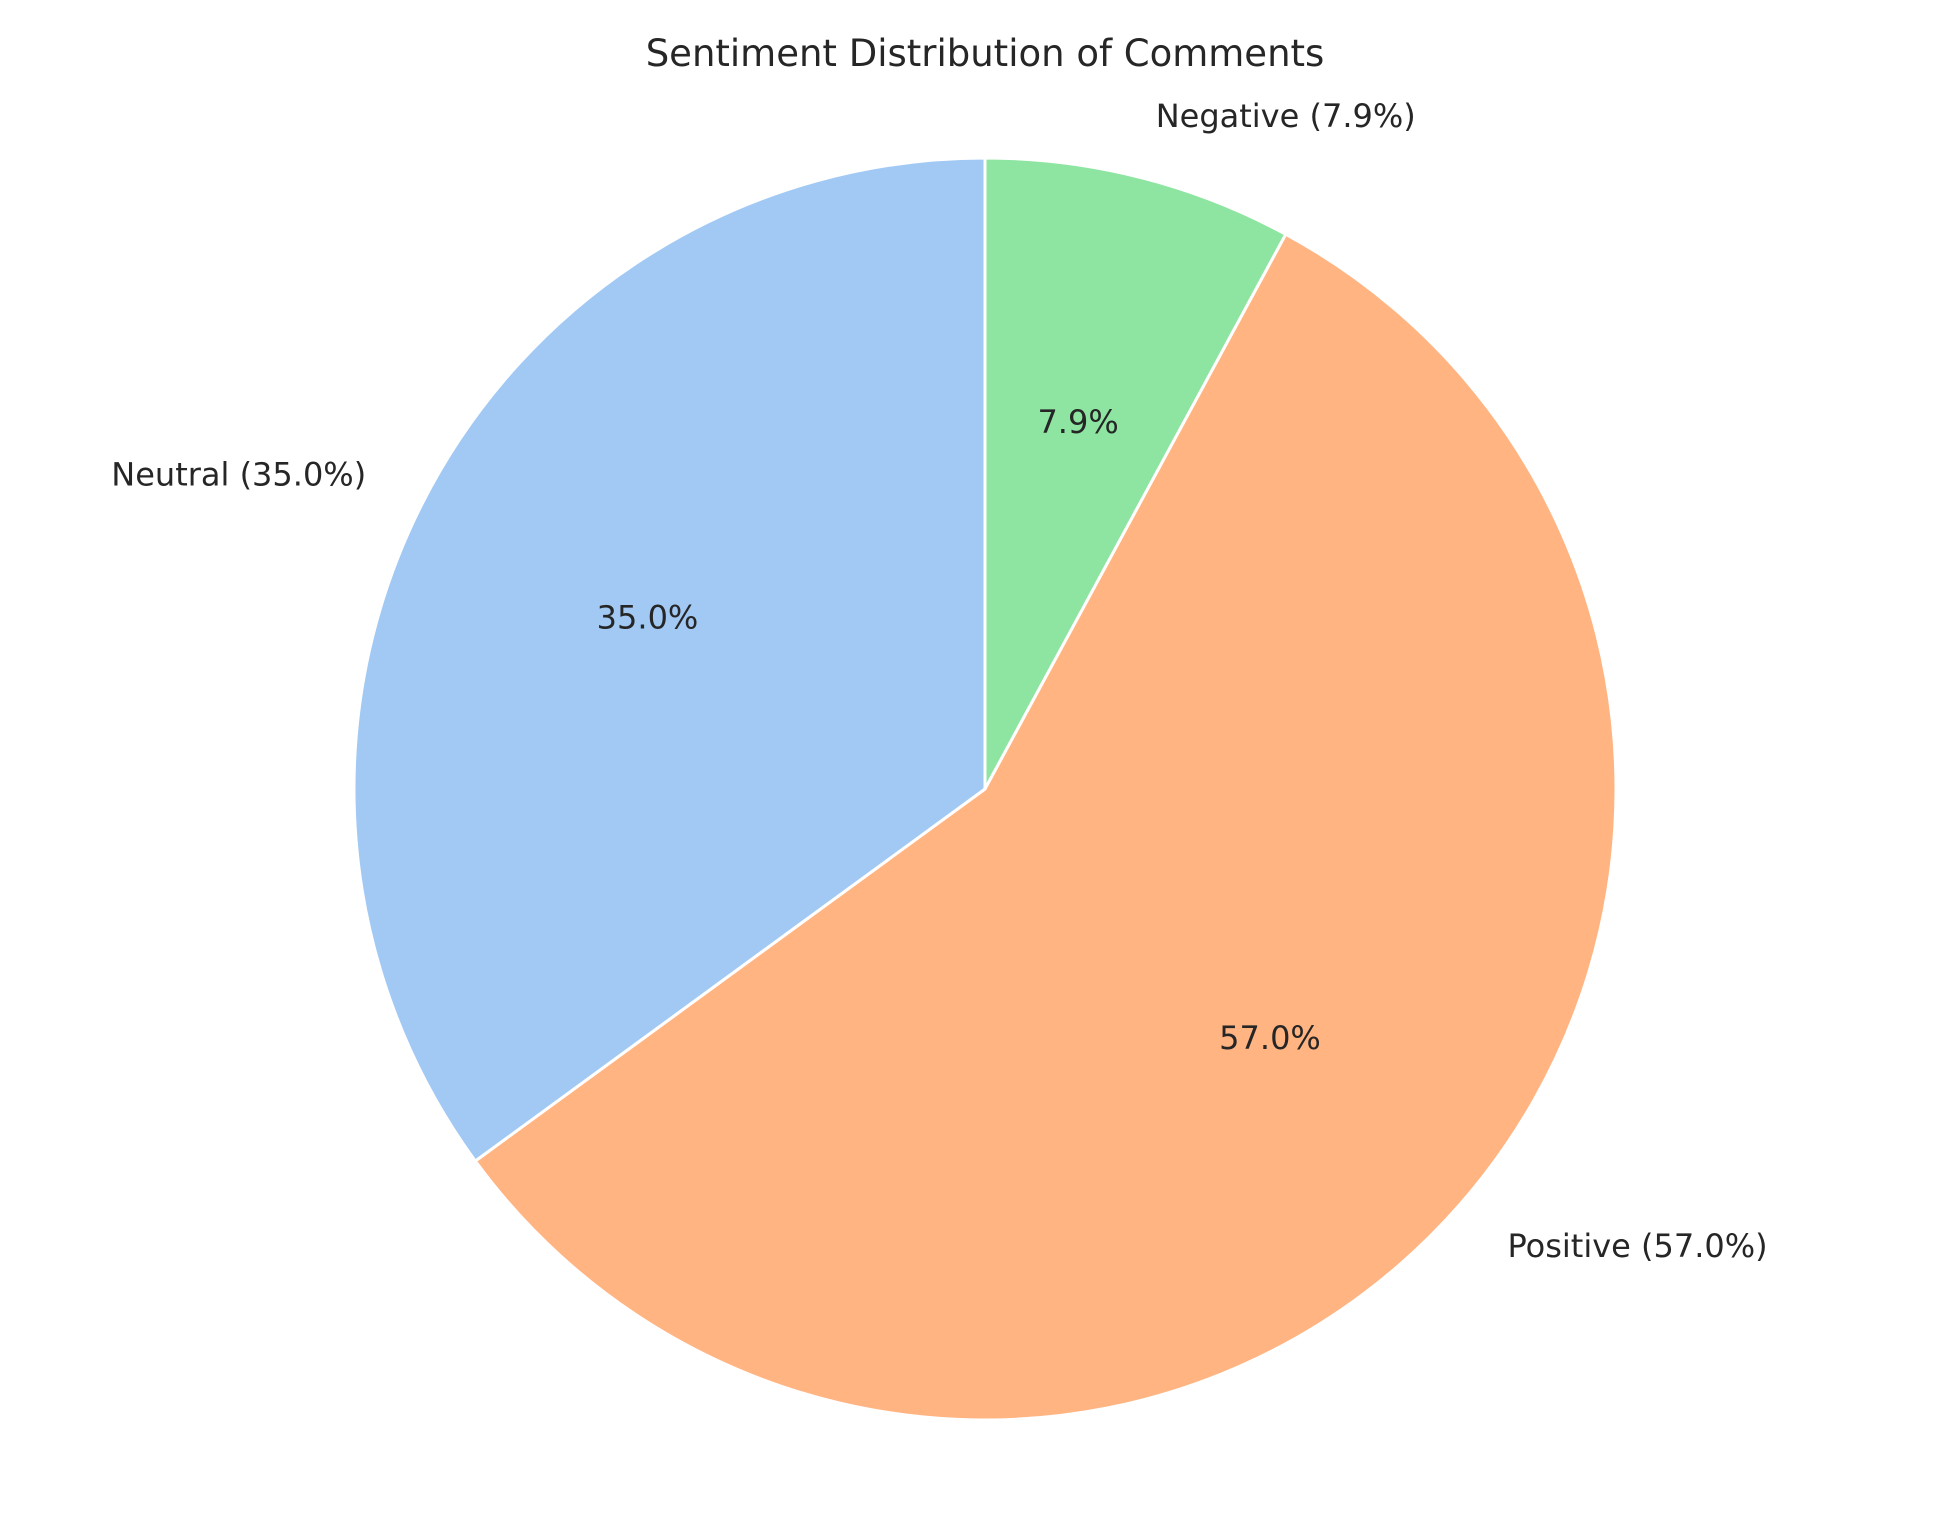 The image size is (1939, 1513). Describe the element at coordinates (1077, 422) in the screenshot. I see `pie-pct-label-negative: 7.9%` at that location.